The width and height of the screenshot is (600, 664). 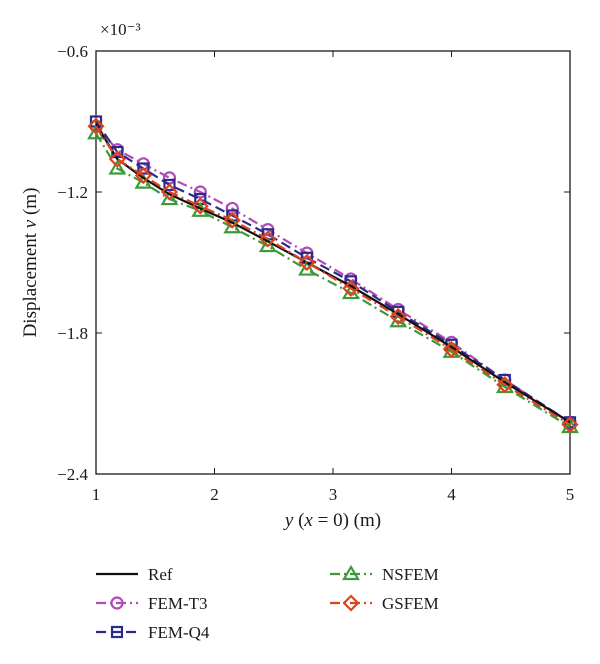 I want to click on legend-item-nsfem: NSFEM, so click(x=384, y=574).